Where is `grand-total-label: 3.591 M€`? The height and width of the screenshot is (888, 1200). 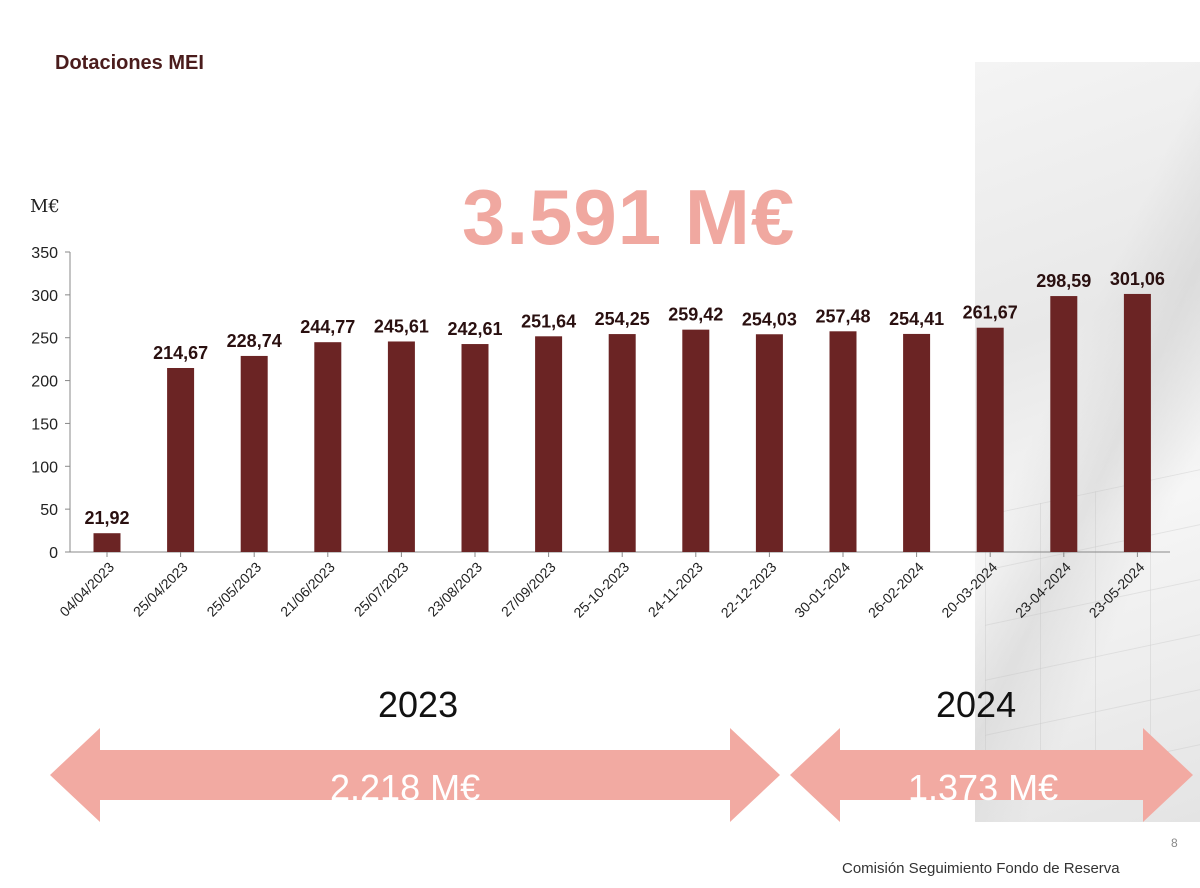 grand-total-label: 3.591 M€ is located at coordinates (629, 217).